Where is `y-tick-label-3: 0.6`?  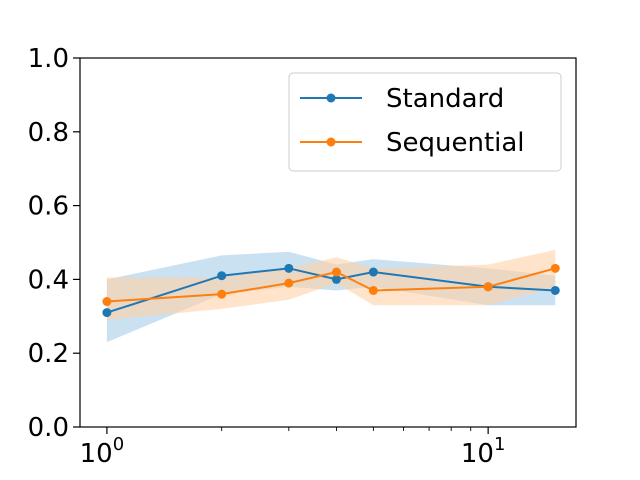 y-tick-label-3: 0.6 is located at coordinates (48, 207).